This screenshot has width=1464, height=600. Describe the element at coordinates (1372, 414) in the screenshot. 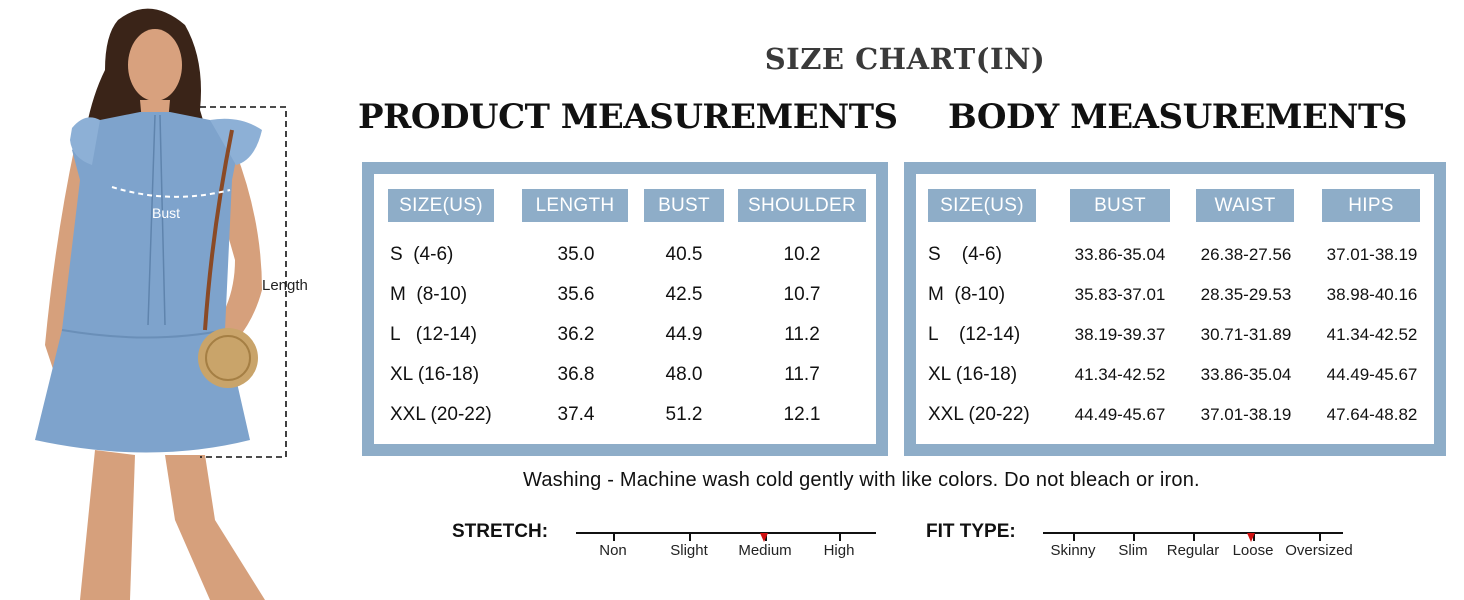

I see `body-hips-cell: 47.64-48.82` at that location.